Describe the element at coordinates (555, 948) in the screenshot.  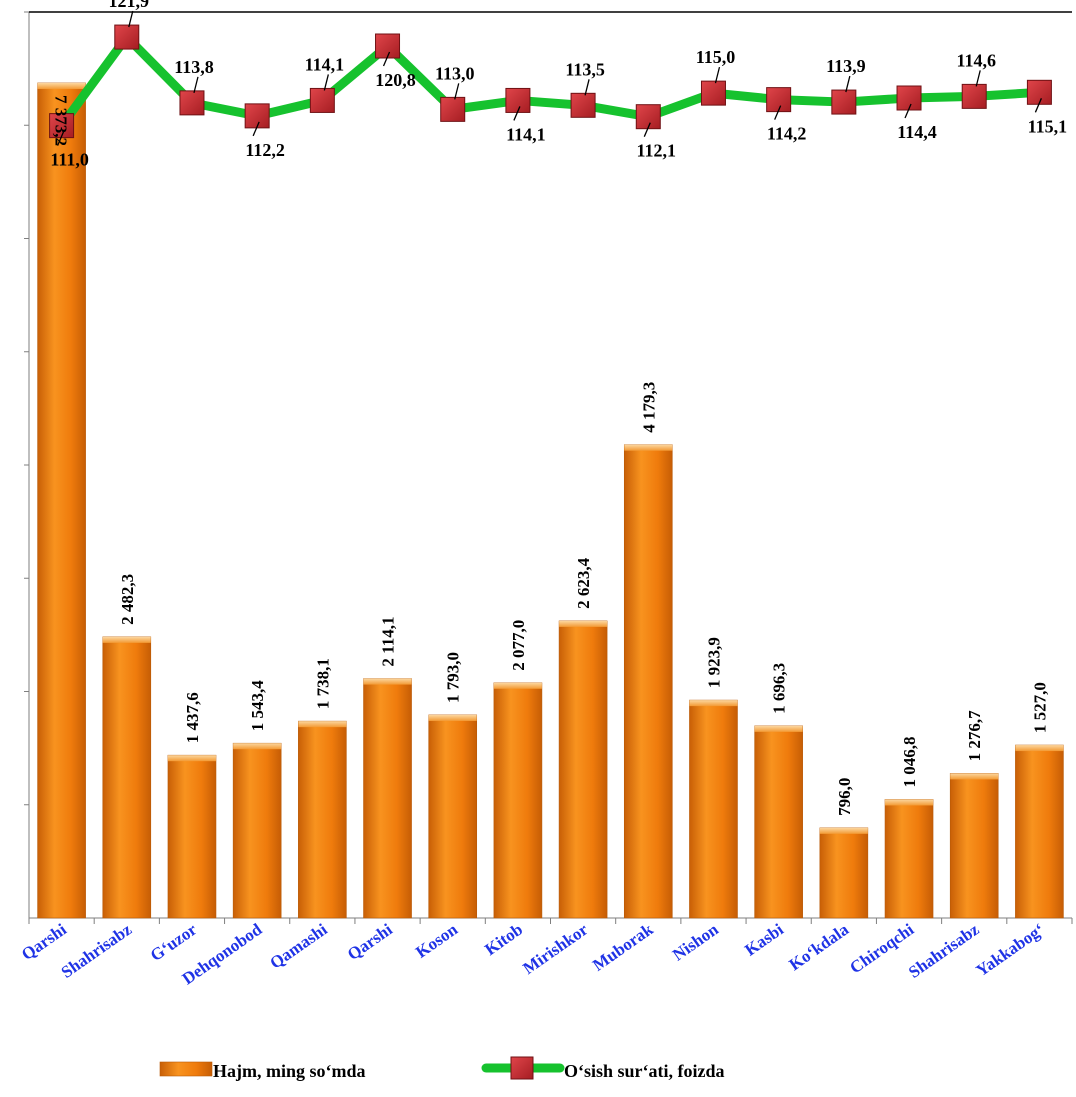
I see `category-label: Mirishkor` at that location.